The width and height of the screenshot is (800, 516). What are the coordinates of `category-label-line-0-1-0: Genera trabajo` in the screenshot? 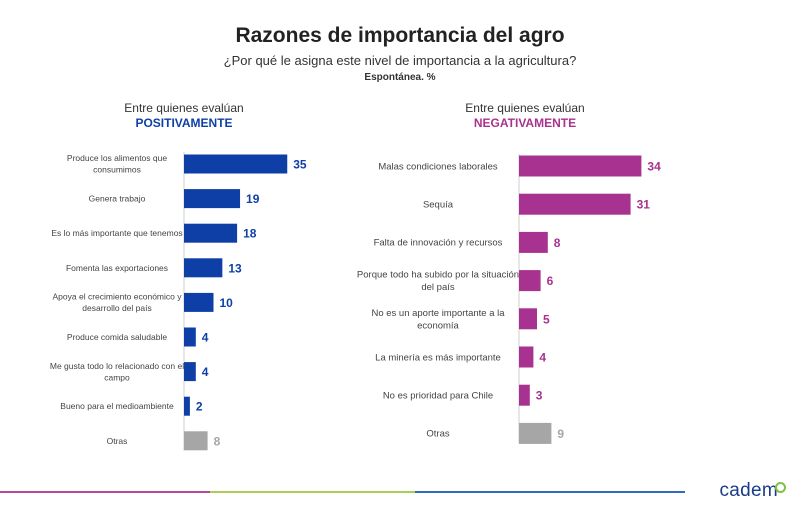 It's located at (117, 199).